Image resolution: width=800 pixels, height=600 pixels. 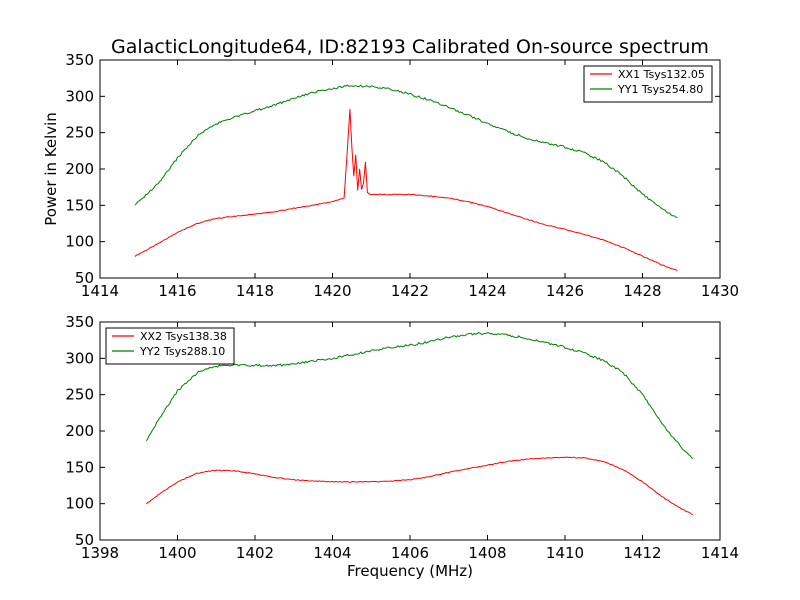 What do you see at coordinates (182, 351) in the screenshot?
I see `legend-label: YY2 Tsys288.10` at bounding box center [182, 351].